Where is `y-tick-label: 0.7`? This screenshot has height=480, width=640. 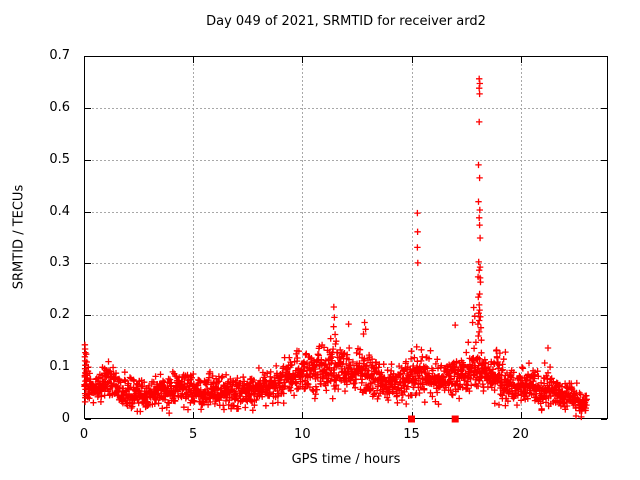 y-tick-label: 0.7 is located at coordinates (59, 55).